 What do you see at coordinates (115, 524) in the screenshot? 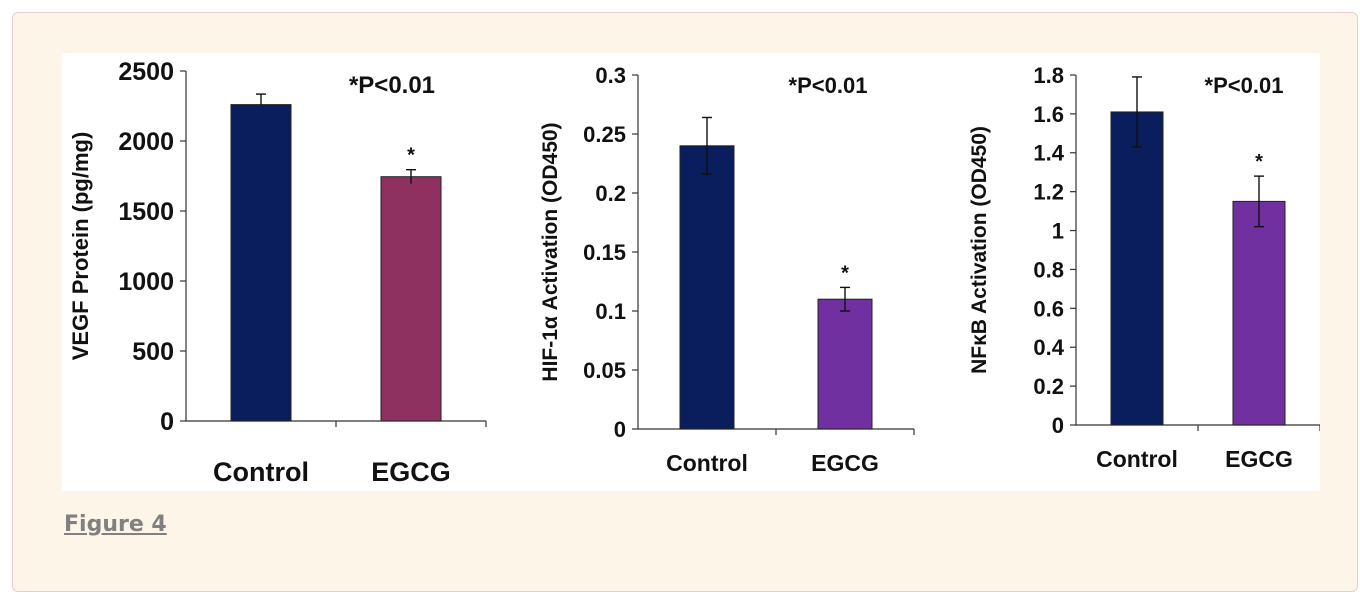
I see `figure-caption-link: Figure 4` at bounding box center [115, 524].